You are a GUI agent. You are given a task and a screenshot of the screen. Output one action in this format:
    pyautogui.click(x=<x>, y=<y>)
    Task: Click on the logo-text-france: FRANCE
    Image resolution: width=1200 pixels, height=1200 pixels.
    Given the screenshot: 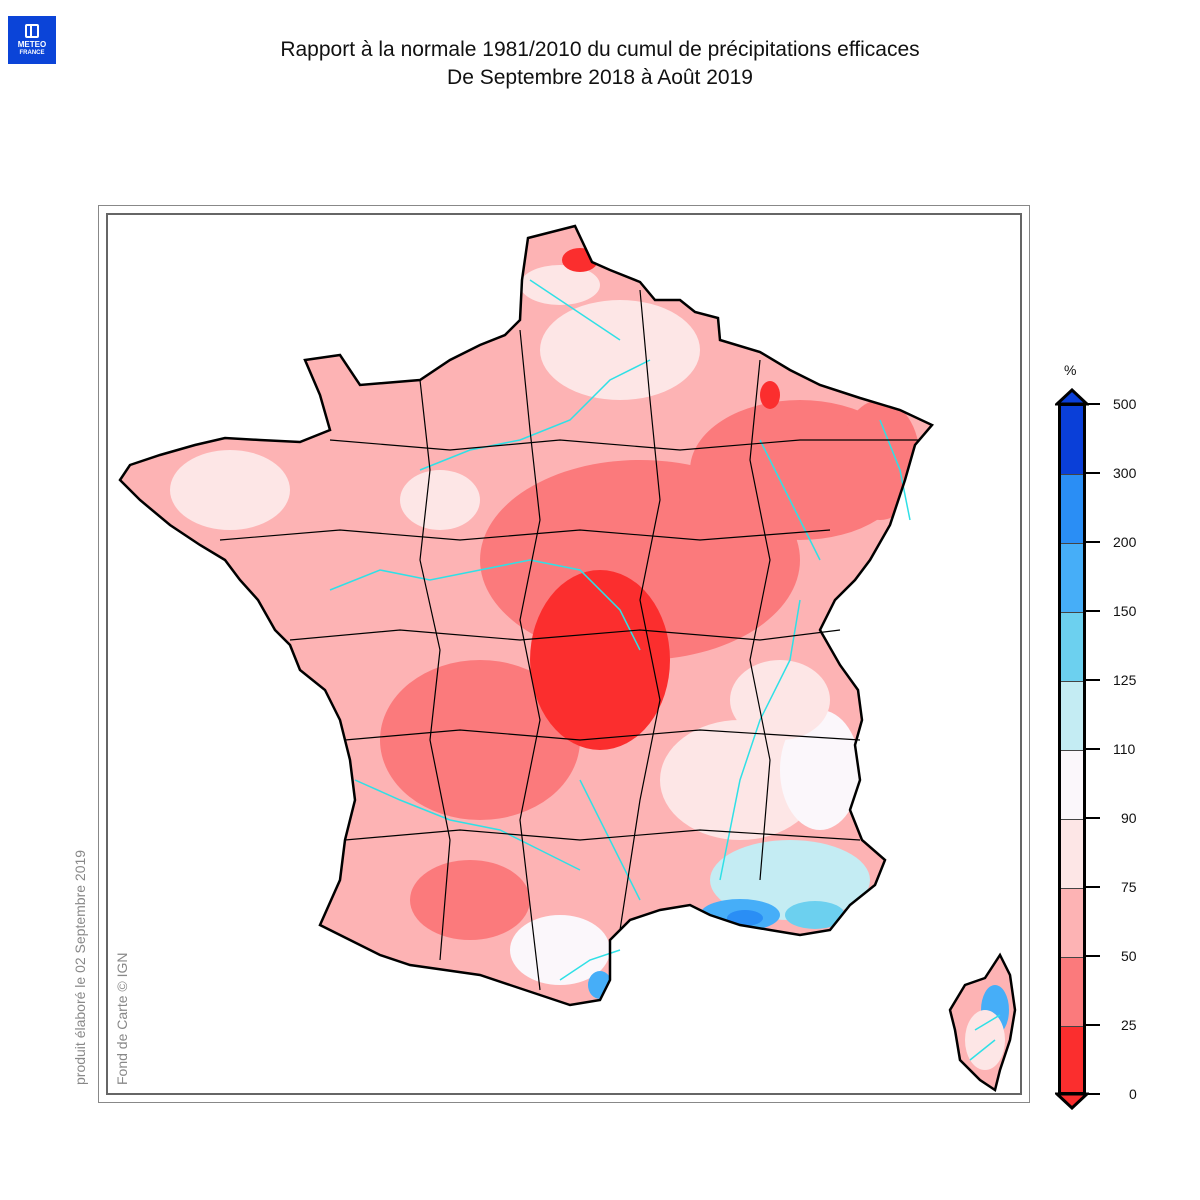 What is the action you would take?
    pyautogui.click(x=32, y=52)
    